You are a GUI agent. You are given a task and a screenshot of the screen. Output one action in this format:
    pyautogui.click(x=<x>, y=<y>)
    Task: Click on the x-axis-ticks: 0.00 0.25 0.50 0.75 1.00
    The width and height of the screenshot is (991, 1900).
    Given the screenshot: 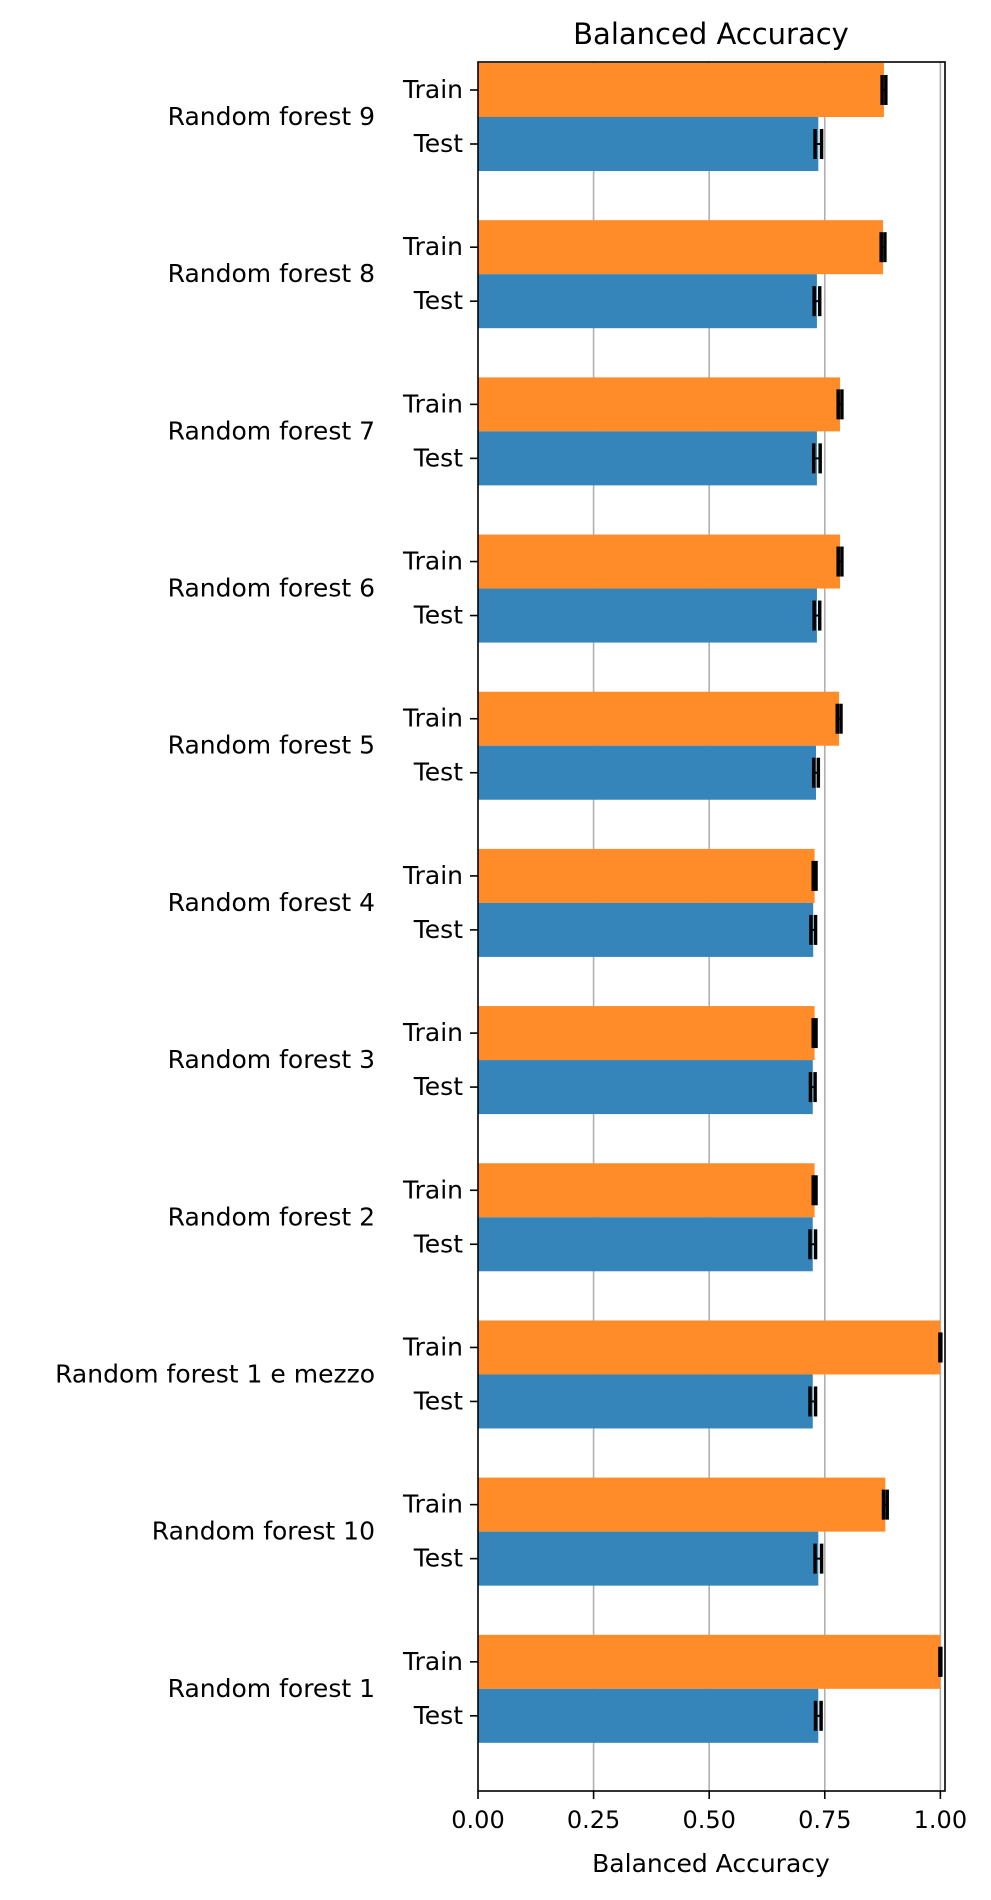 What is the action you would take?
    pyautogui.click(x=709, y=1812)
    